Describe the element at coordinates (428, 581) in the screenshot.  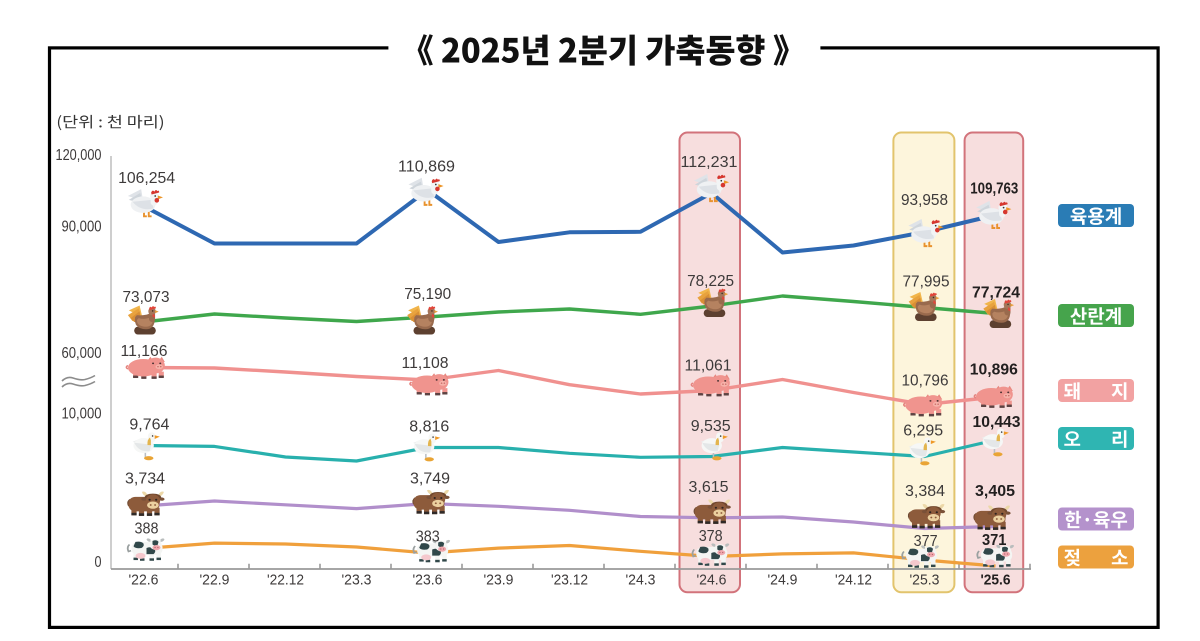
I see `svg-text: '23.6` at that location.